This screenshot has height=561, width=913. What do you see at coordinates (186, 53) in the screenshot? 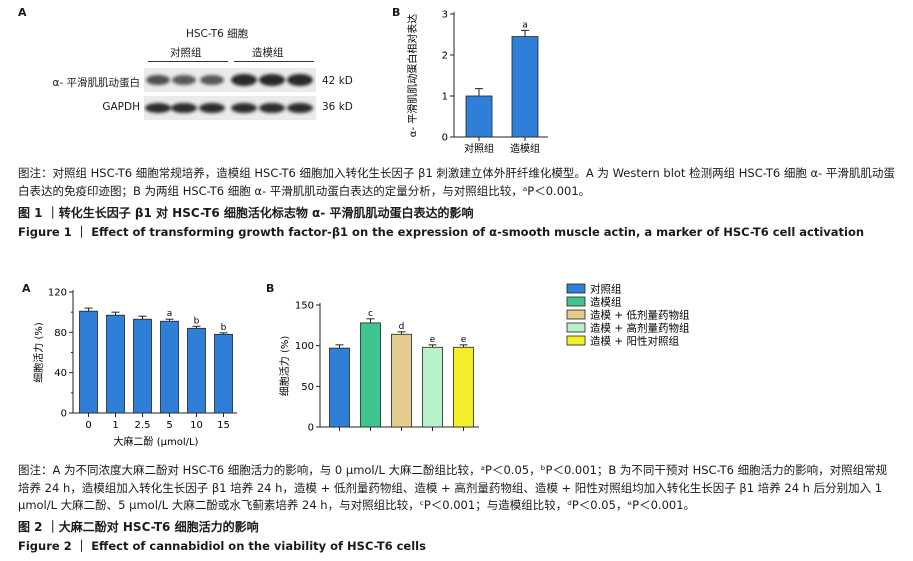
I see `fig1-group-label-control: 对照组` at bounding box center [186, 53].